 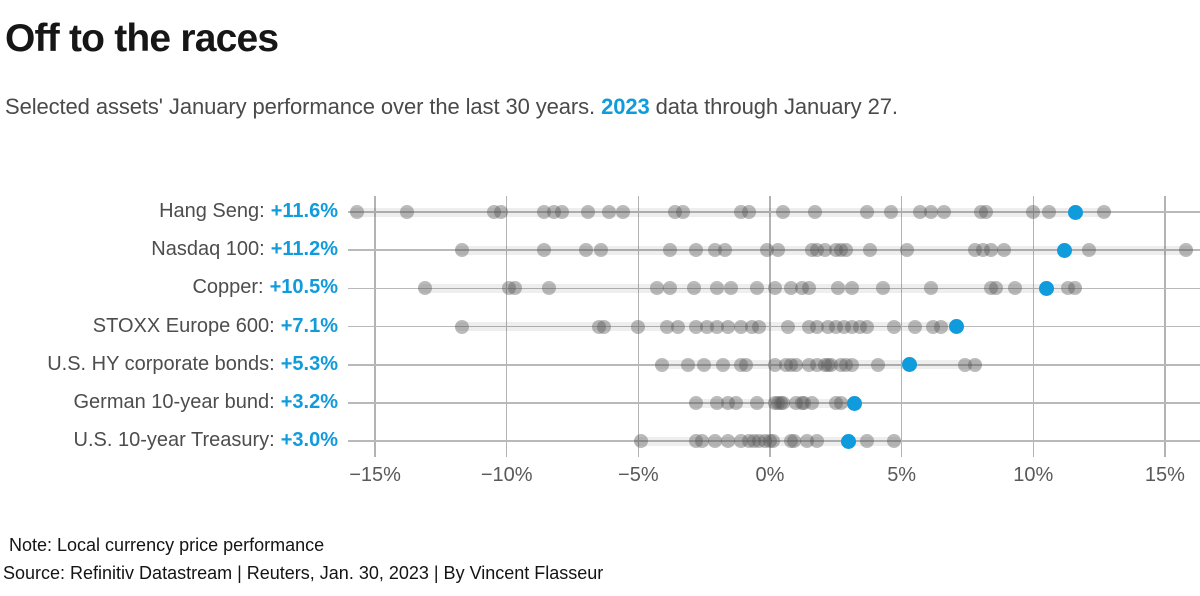 What do you see at coordinates (309, 440) in the screenshot?
I see `asset-2023-value: +3.0%` at bounding box center [309, 440].